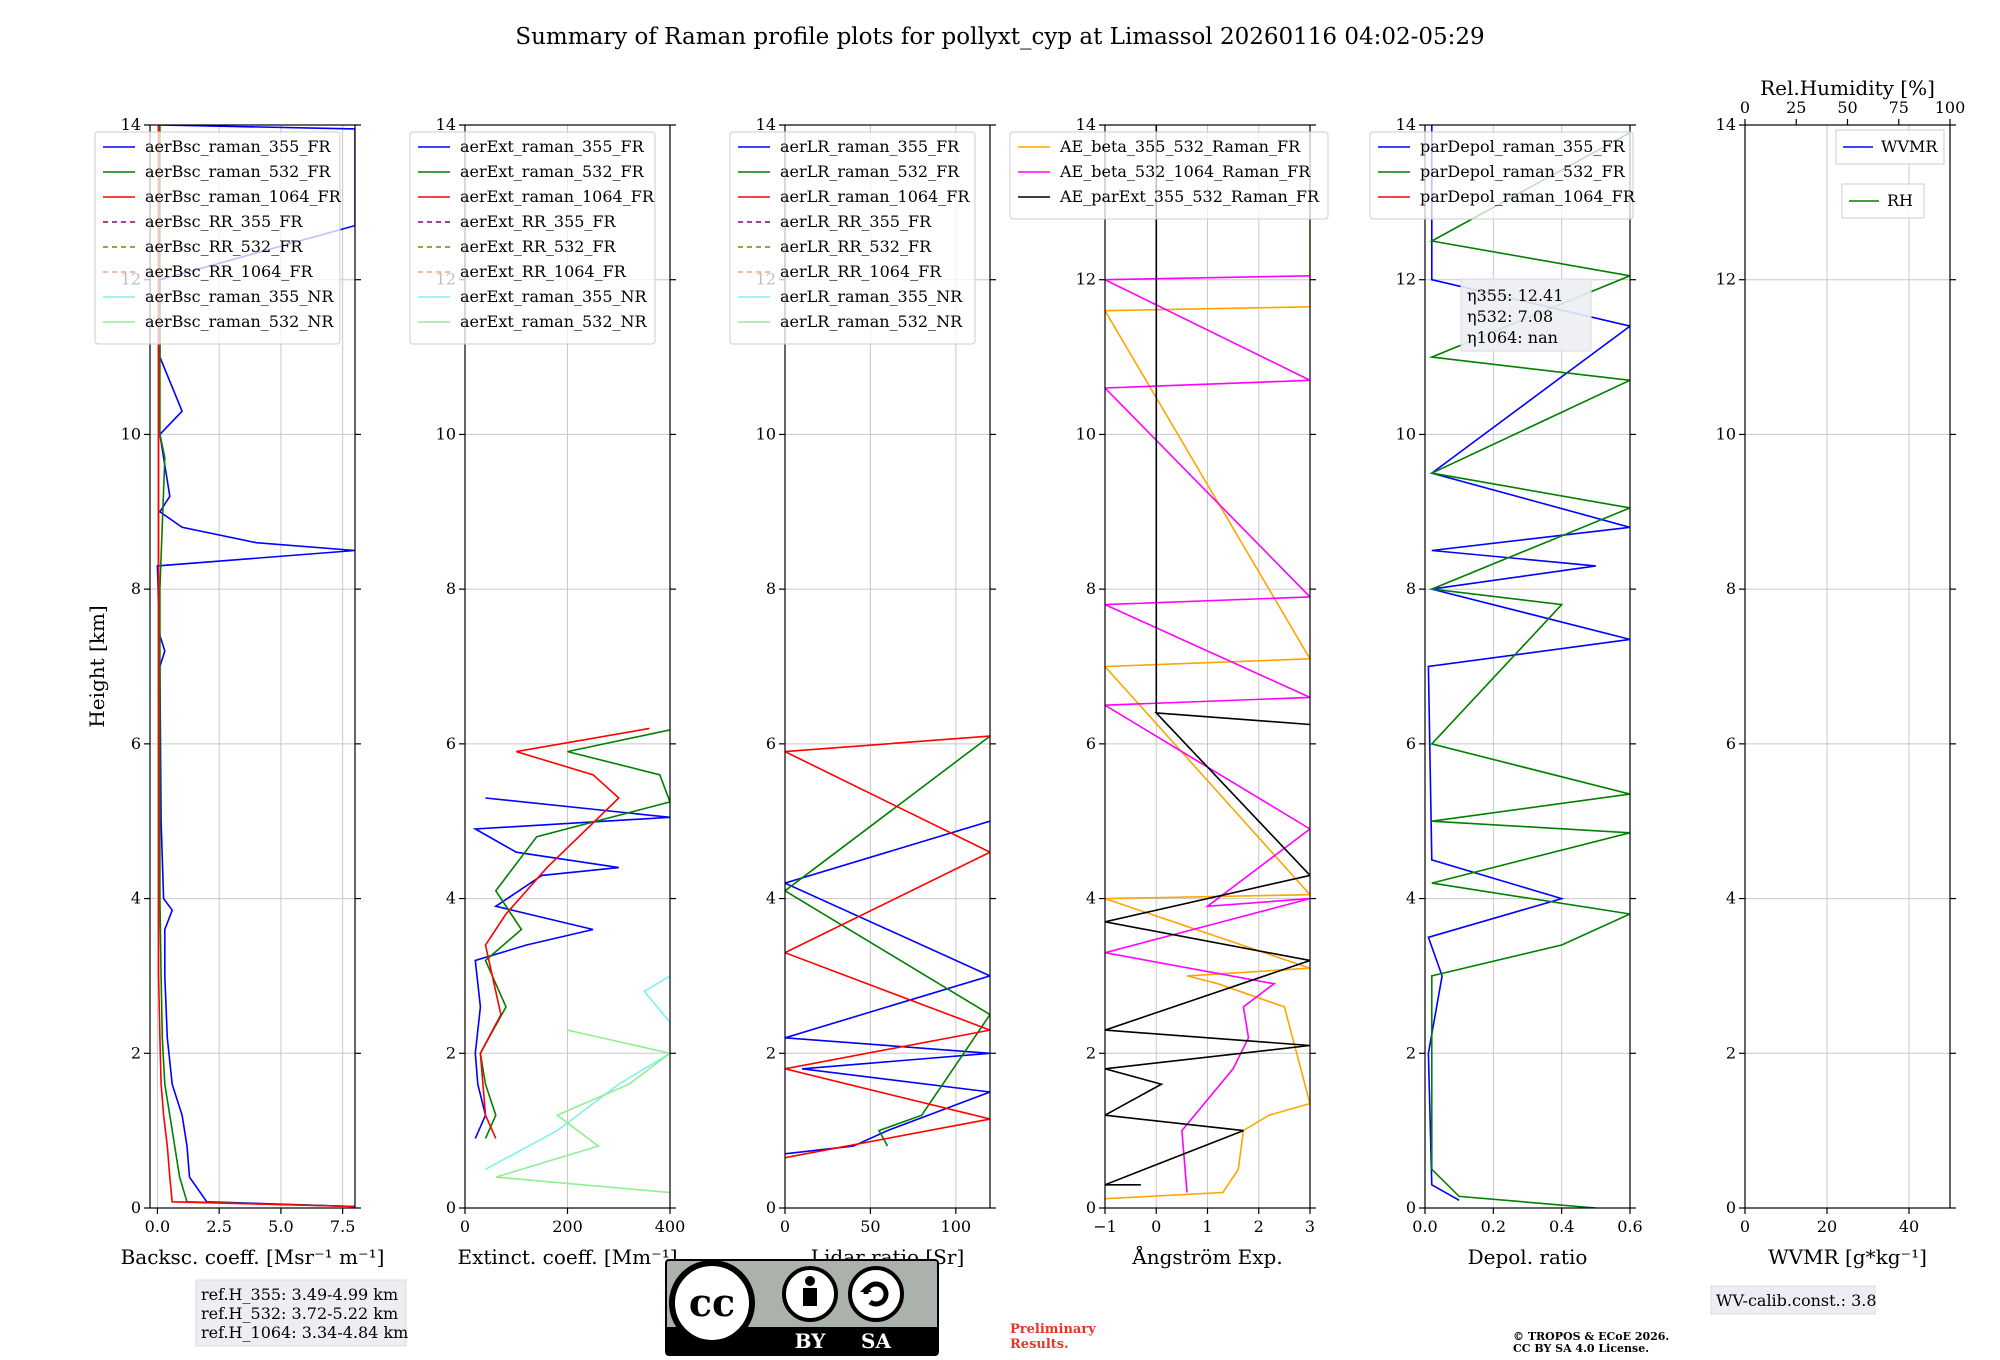  I want to click on y-tick-label: 14, so click(766, 124).